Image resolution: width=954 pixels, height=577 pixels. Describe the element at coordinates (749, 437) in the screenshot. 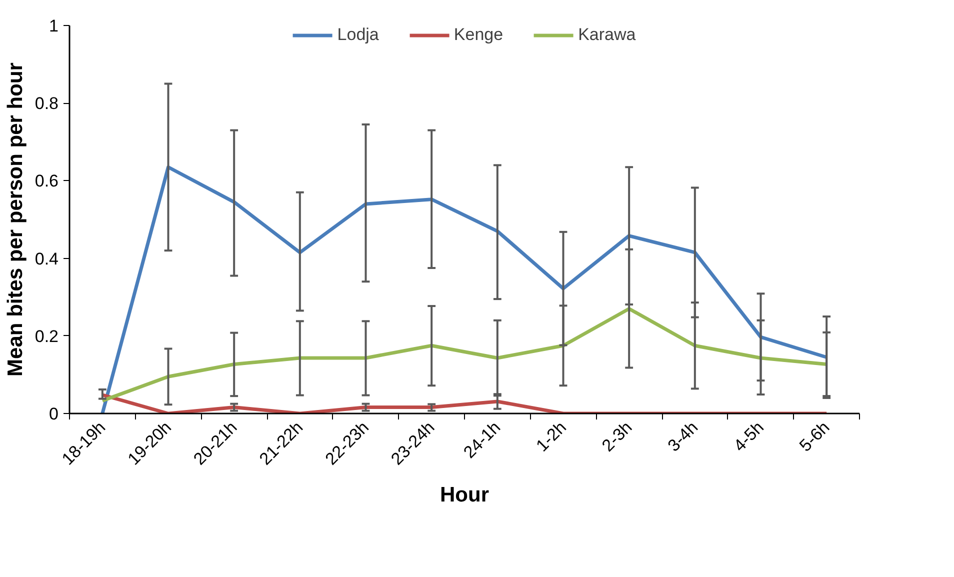

I see `x-tick-label: 4-5h` at that location.